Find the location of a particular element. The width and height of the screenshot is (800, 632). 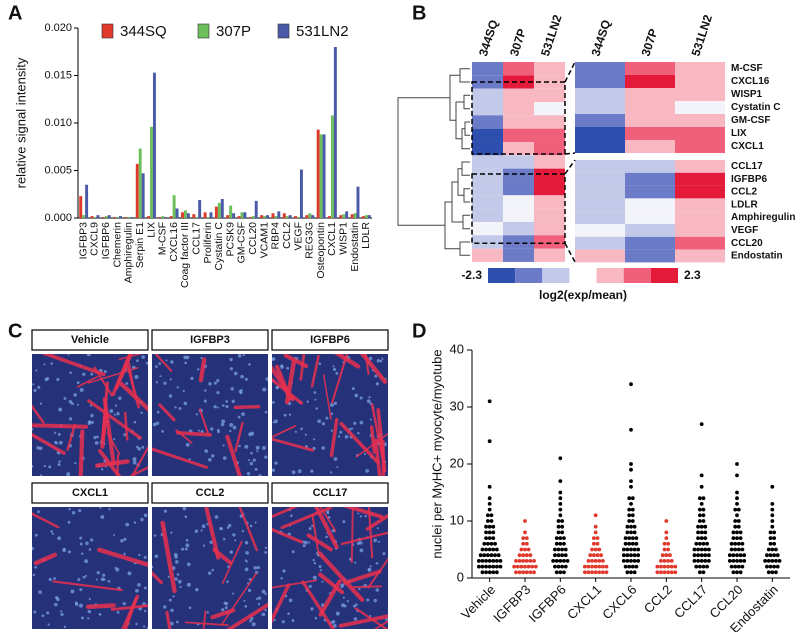

y-tick-label: 10 is located at coordinates (457, 519).